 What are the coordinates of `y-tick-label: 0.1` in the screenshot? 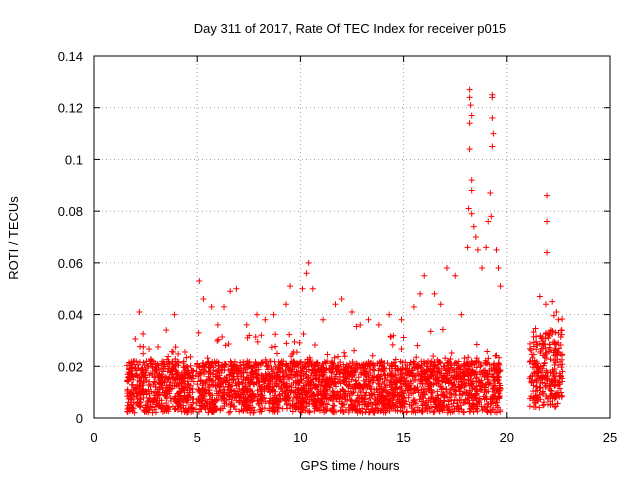 It's located at (74, 159).